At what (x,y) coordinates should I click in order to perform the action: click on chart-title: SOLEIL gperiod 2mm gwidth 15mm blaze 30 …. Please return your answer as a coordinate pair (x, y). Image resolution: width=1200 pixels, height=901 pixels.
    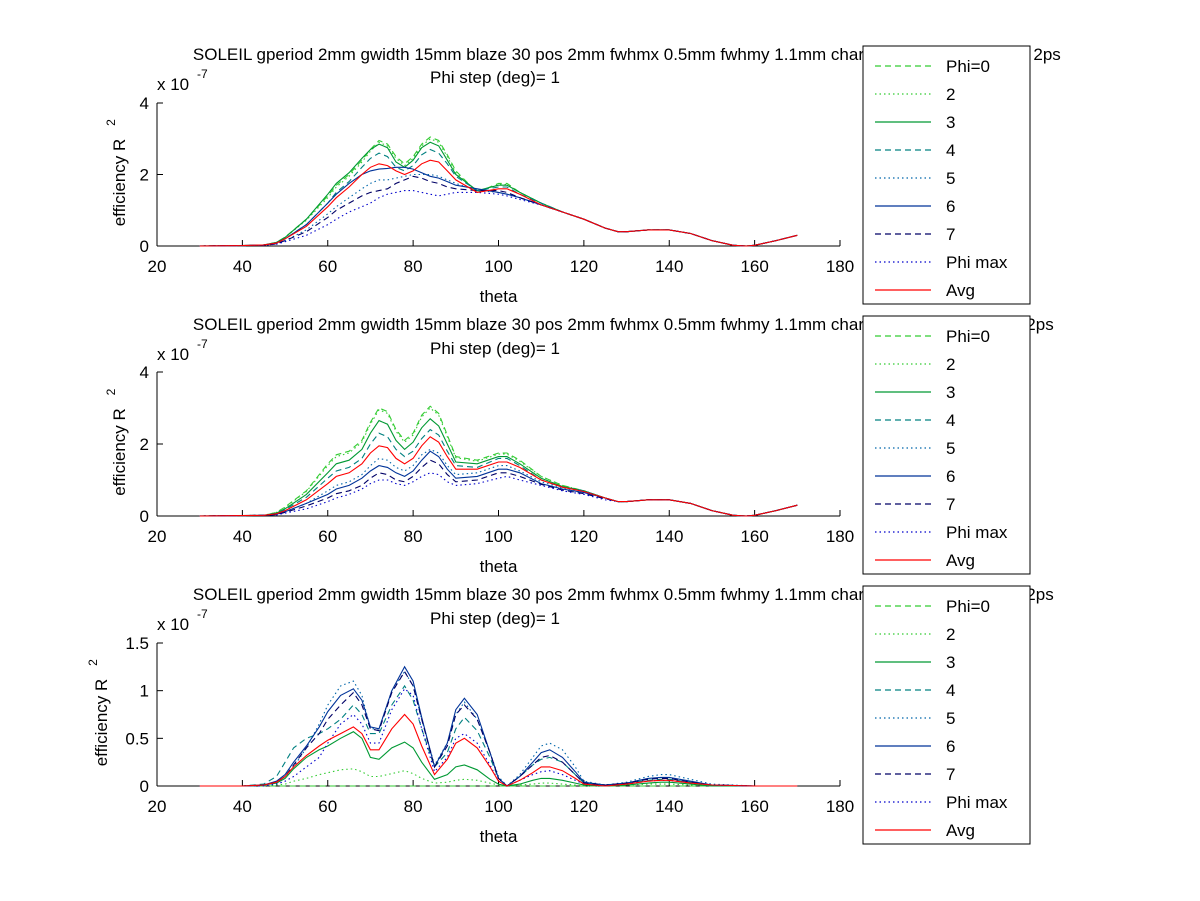
    Looking at the image, I should click on (545, 324).